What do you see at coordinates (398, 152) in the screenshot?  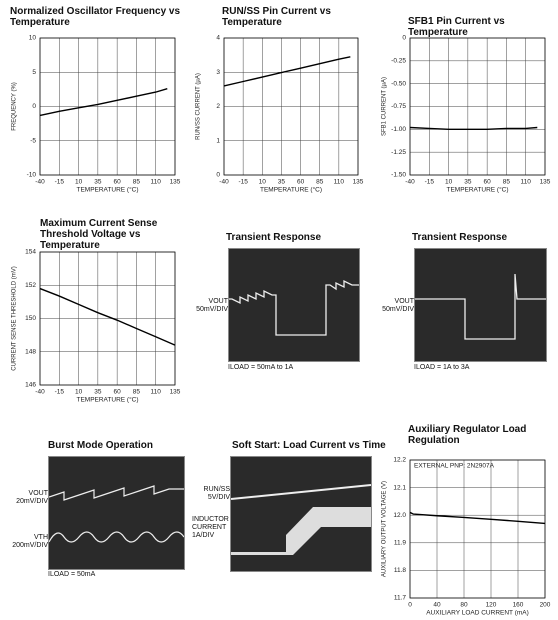 I see `y-tick-label: -1.25` at bounding box center [398, 152].